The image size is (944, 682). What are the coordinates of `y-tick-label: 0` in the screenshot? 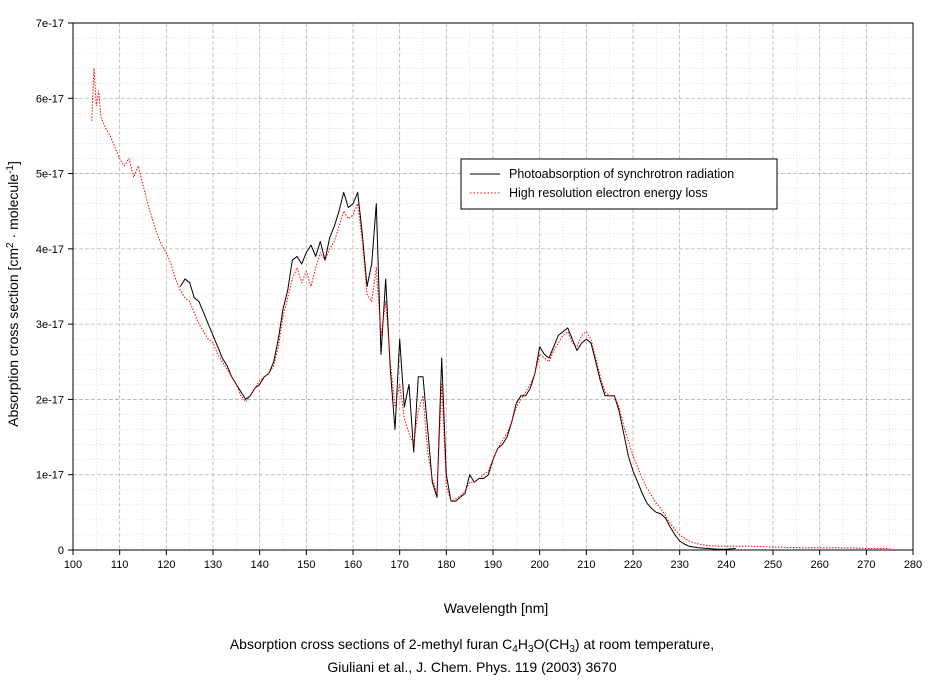 It's located at (61, 551).